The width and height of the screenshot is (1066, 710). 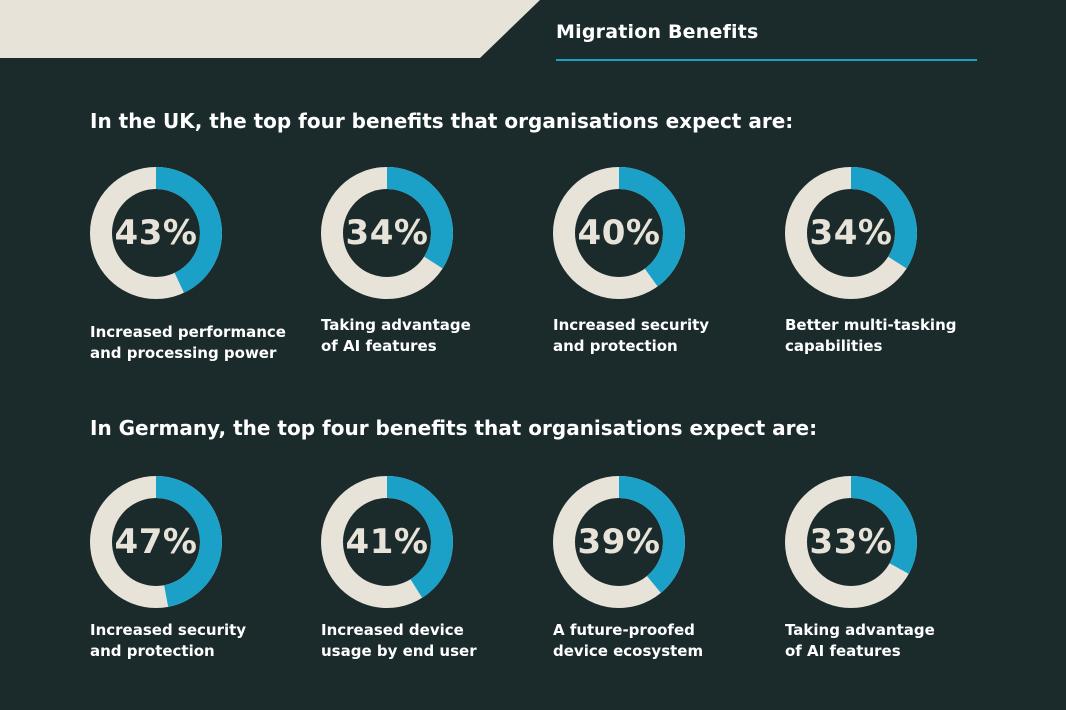 What do you see at coordinates (834, 346) in the screenshot?
I see `donut-category-label-line: capabilities` at bounding box center [834, 346].